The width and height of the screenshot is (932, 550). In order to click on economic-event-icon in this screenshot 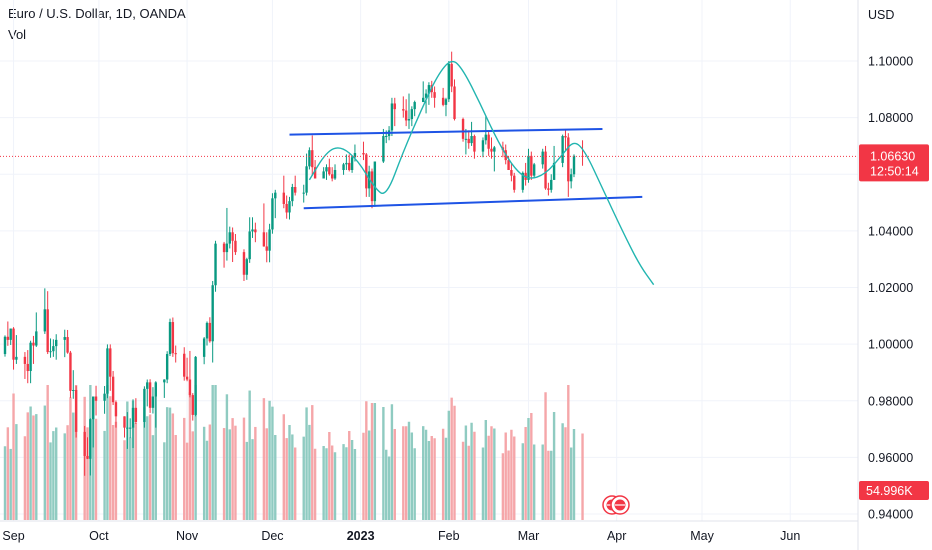, I will do `click(620, 505)`.